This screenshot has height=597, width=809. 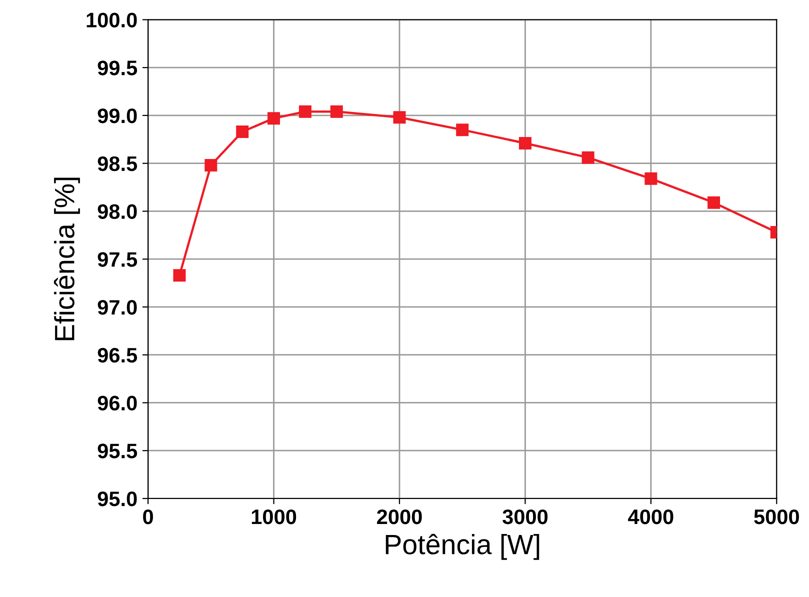 What do you see at coordinates (117, 307) in the screenshot?
I see `y-tick-label: 97.0` at bounding box center [117, 307].